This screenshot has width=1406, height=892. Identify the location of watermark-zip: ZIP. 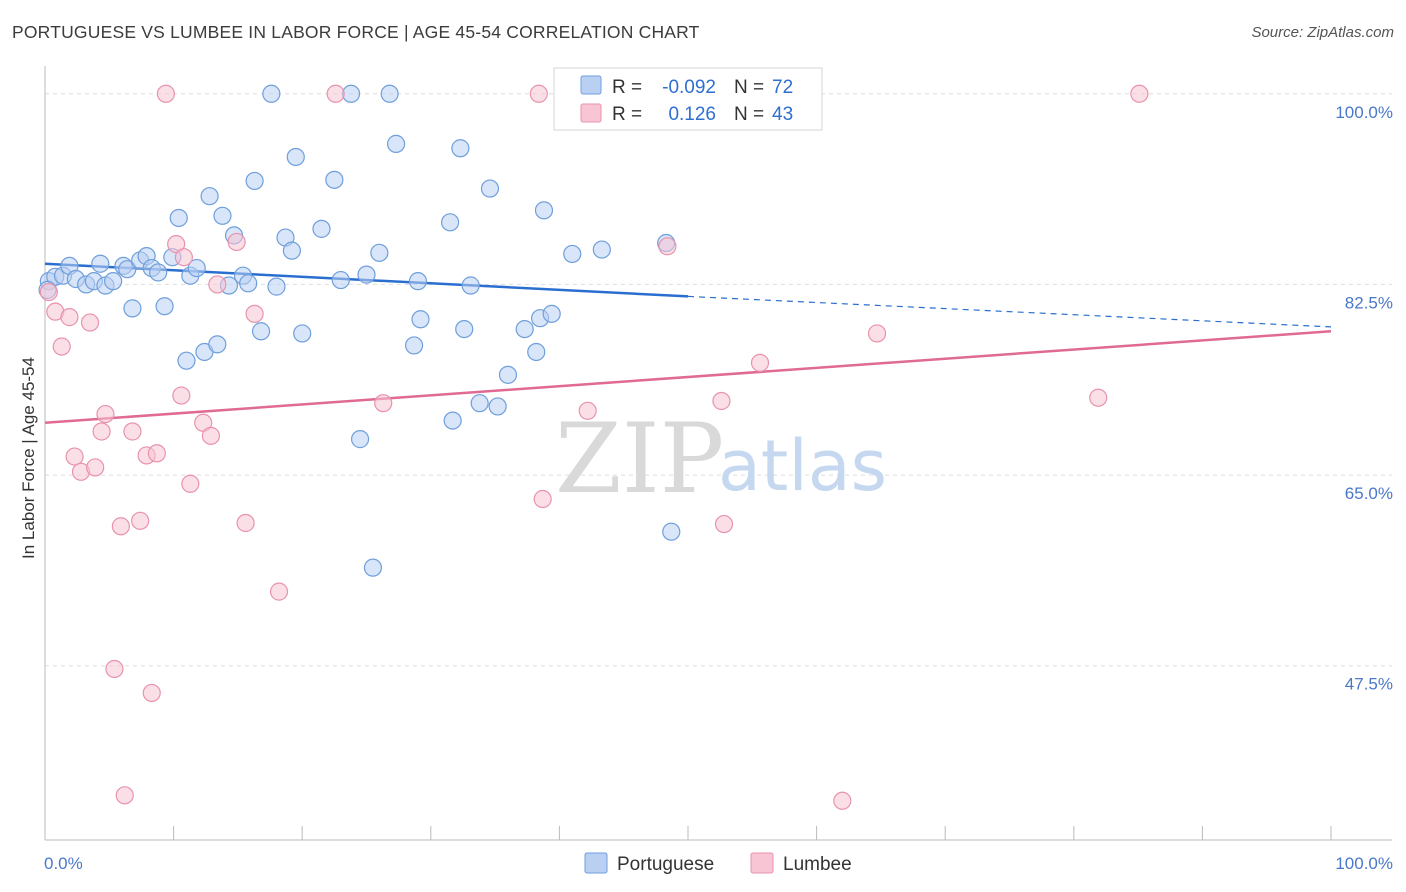
(639, 459).